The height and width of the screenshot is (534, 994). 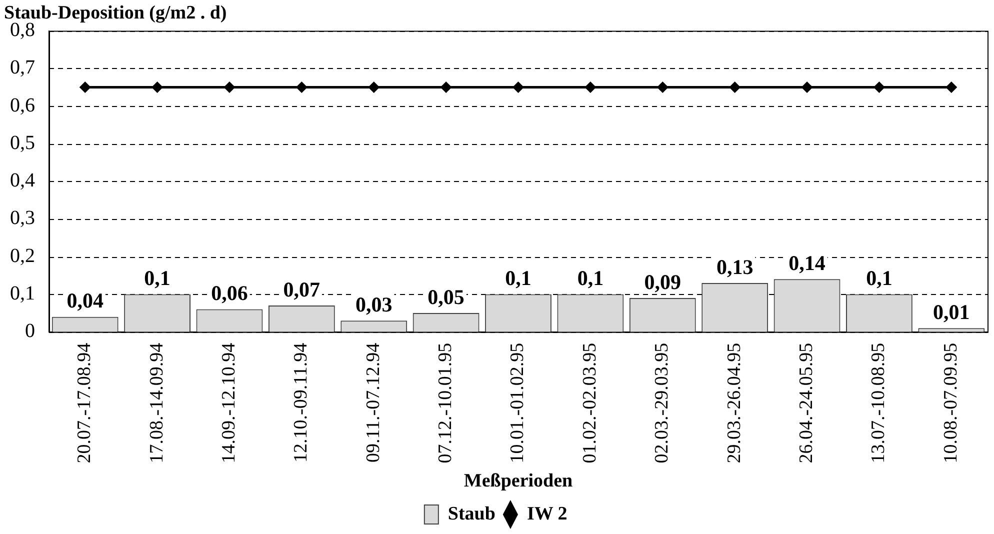 I want to click on data-label: 0,04, so click(x=85, y=300).